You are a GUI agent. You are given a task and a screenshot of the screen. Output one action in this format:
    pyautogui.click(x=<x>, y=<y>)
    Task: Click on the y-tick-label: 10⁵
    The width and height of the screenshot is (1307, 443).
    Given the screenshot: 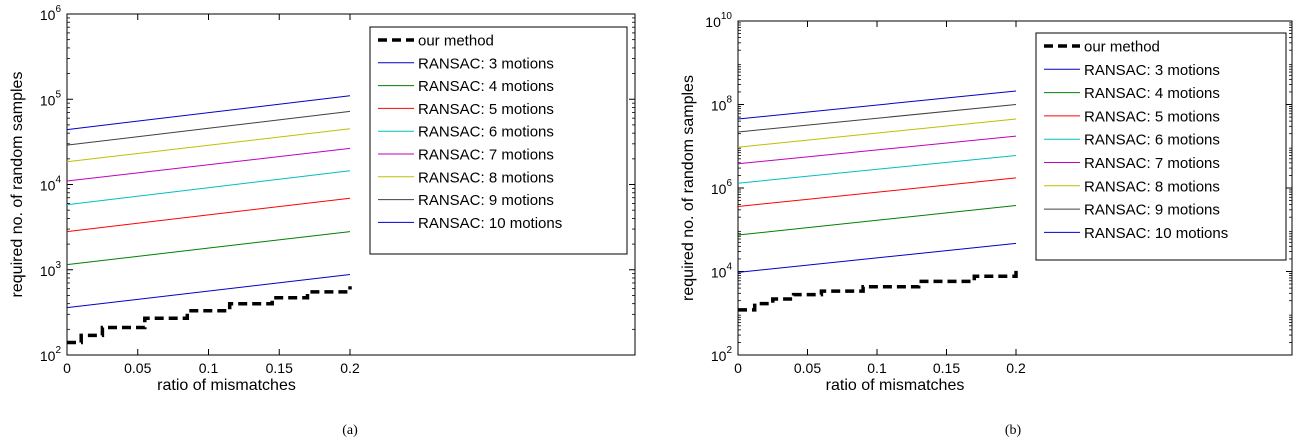 What is the action you would take?
    pyautogui.click(x=51, y=98)
    